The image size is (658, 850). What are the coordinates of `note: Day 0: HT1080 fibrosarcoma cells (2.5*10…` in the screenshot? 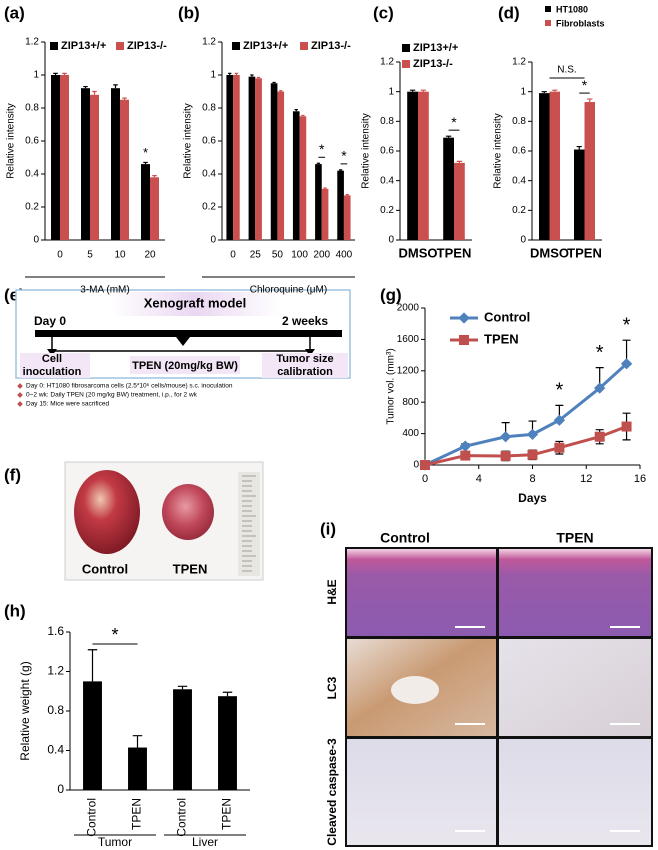 It's located at (129, 386).